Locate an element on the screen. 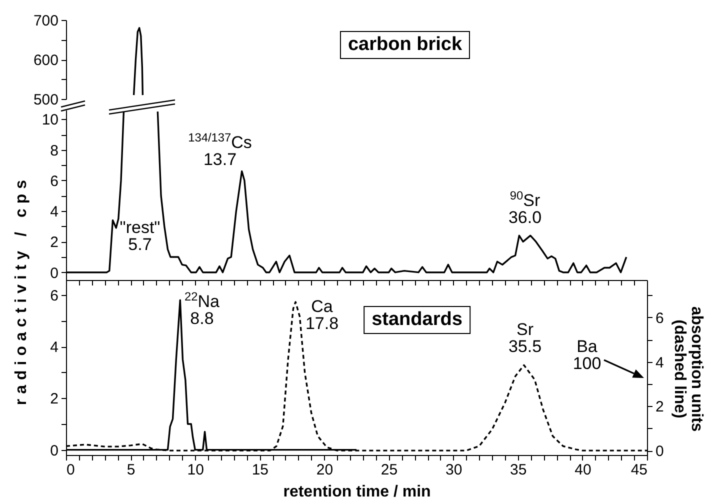 This screenshot has height=504, width=709. y-tick-label: 700 is located at coordinates (45, 21).